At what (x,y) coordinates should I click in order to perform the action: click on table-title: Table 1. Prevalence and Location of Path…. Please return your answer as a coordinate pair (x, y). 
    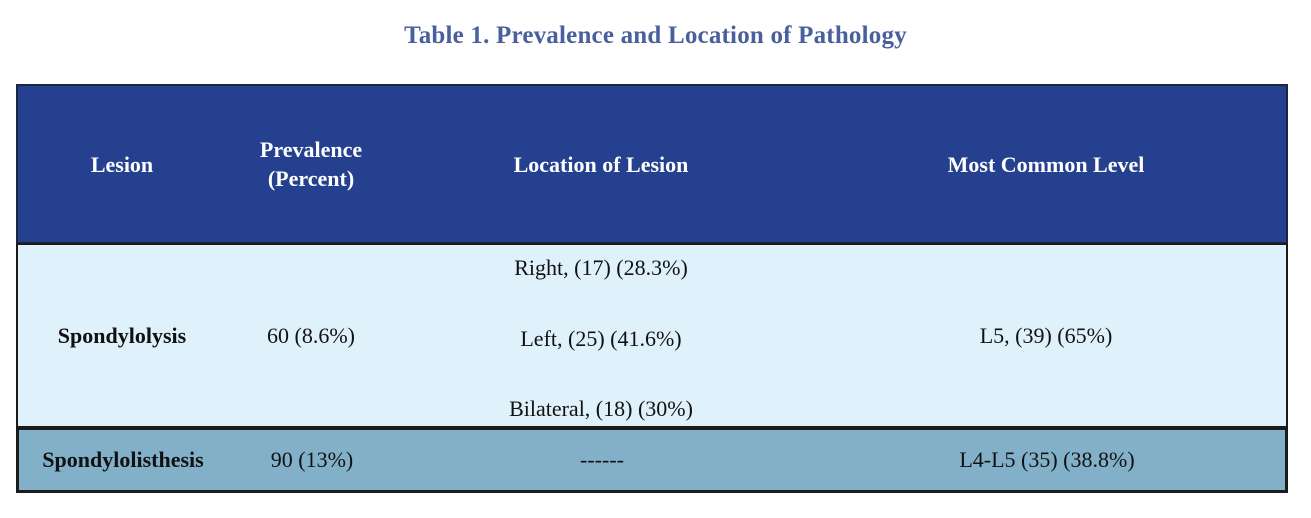
    Looking at the image, I should click on (655, 35).